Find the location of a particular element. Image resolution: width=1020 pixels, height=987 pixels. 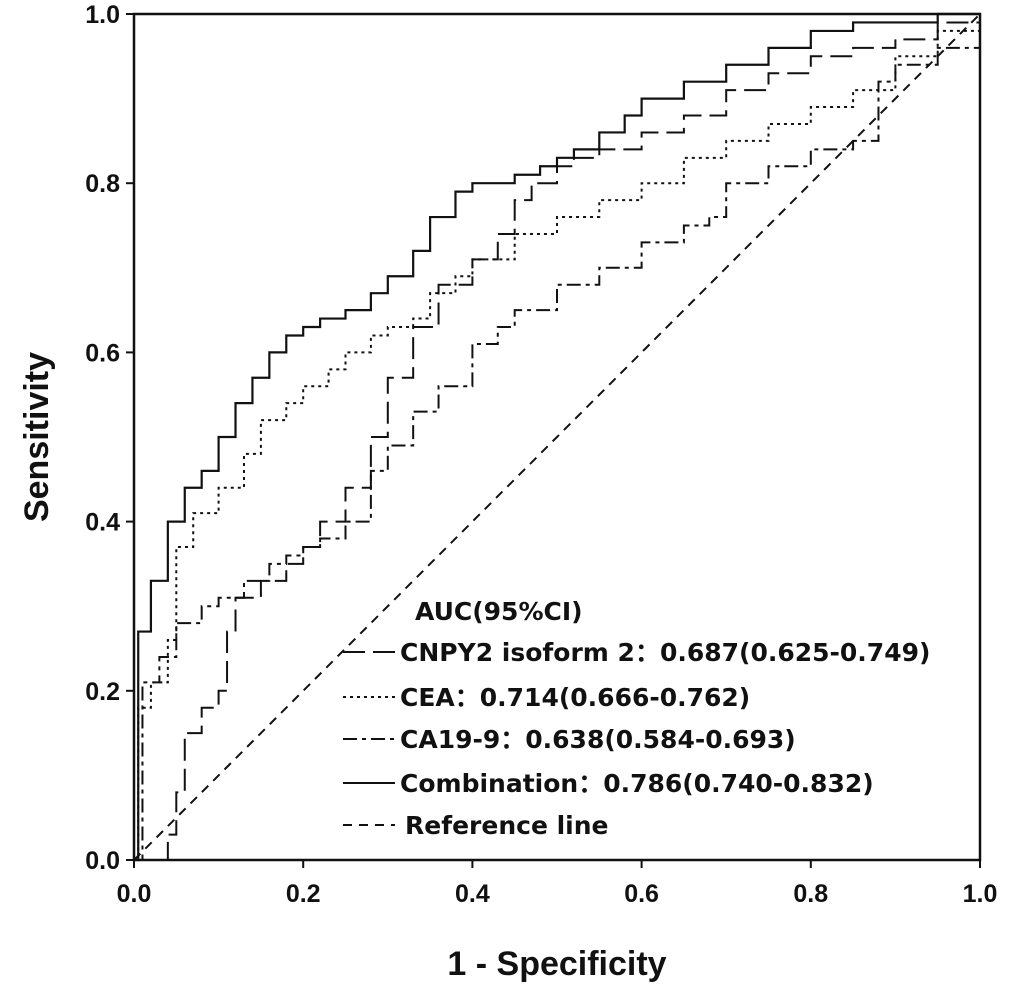

y-tick-label: 0.4 is located at coordinates (102, 523).